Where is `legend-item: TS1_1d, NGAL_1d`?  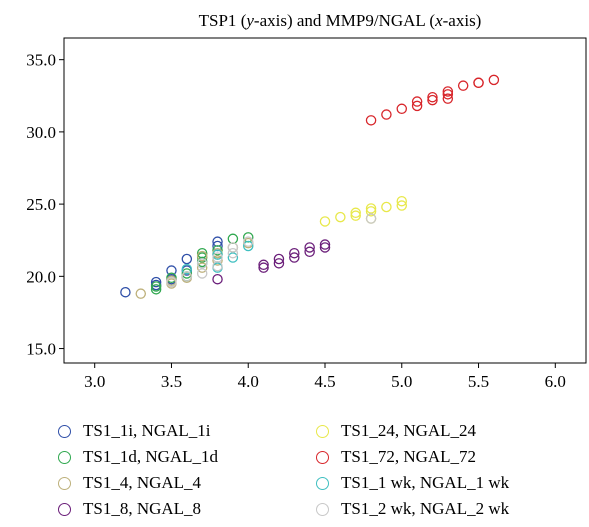
legend-item: TS1_1d, NGAL_1d is located at coordinates (187, 457).